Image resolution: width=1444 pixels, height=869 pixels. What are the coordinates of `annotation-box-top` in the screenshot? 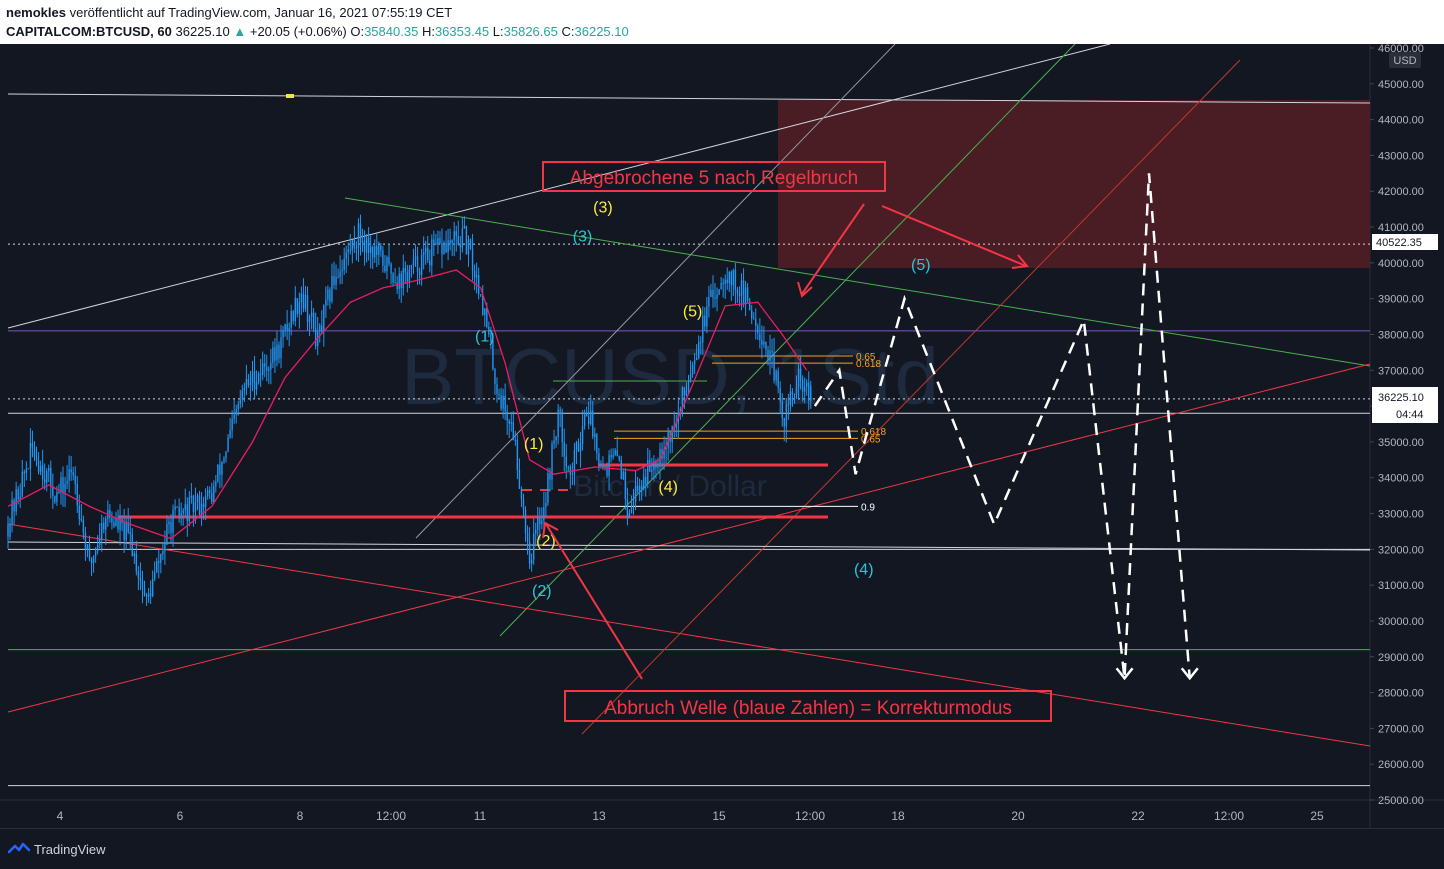 It's located at (714, 176).